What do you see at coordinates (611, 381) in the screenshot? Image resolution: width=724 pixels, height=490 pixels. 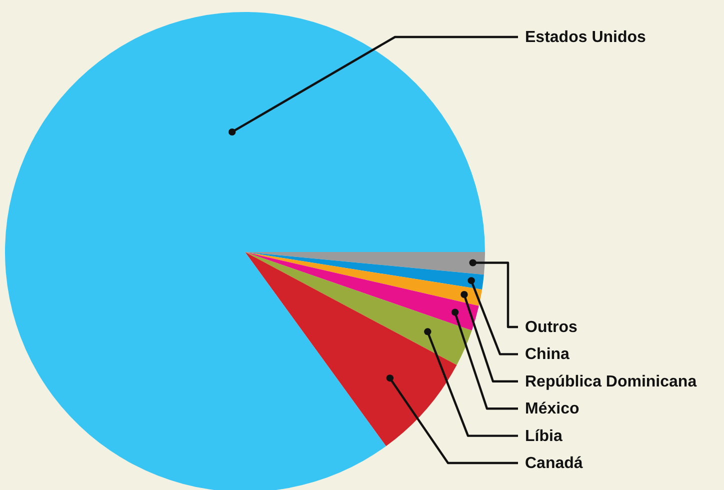 I see `slice-label: República Dominicana` at bounding box center [611, 381].